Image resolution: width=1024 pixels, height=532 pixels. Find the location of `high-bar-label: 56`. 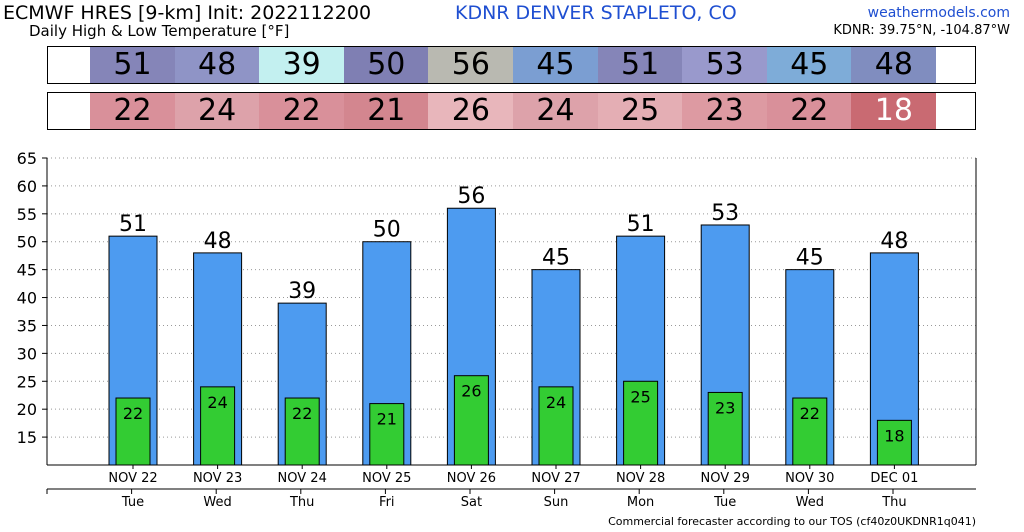

high-bar-label: 56 is located at coordinates (471, 196).